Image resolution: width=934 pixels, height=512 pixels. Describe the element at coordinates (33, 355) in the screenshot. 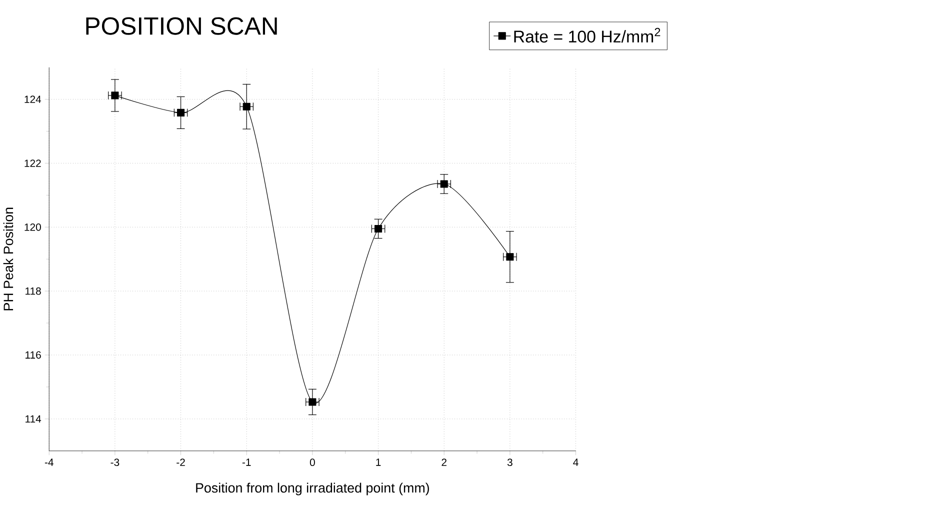

I see `y-tick-label: 116` at that location.